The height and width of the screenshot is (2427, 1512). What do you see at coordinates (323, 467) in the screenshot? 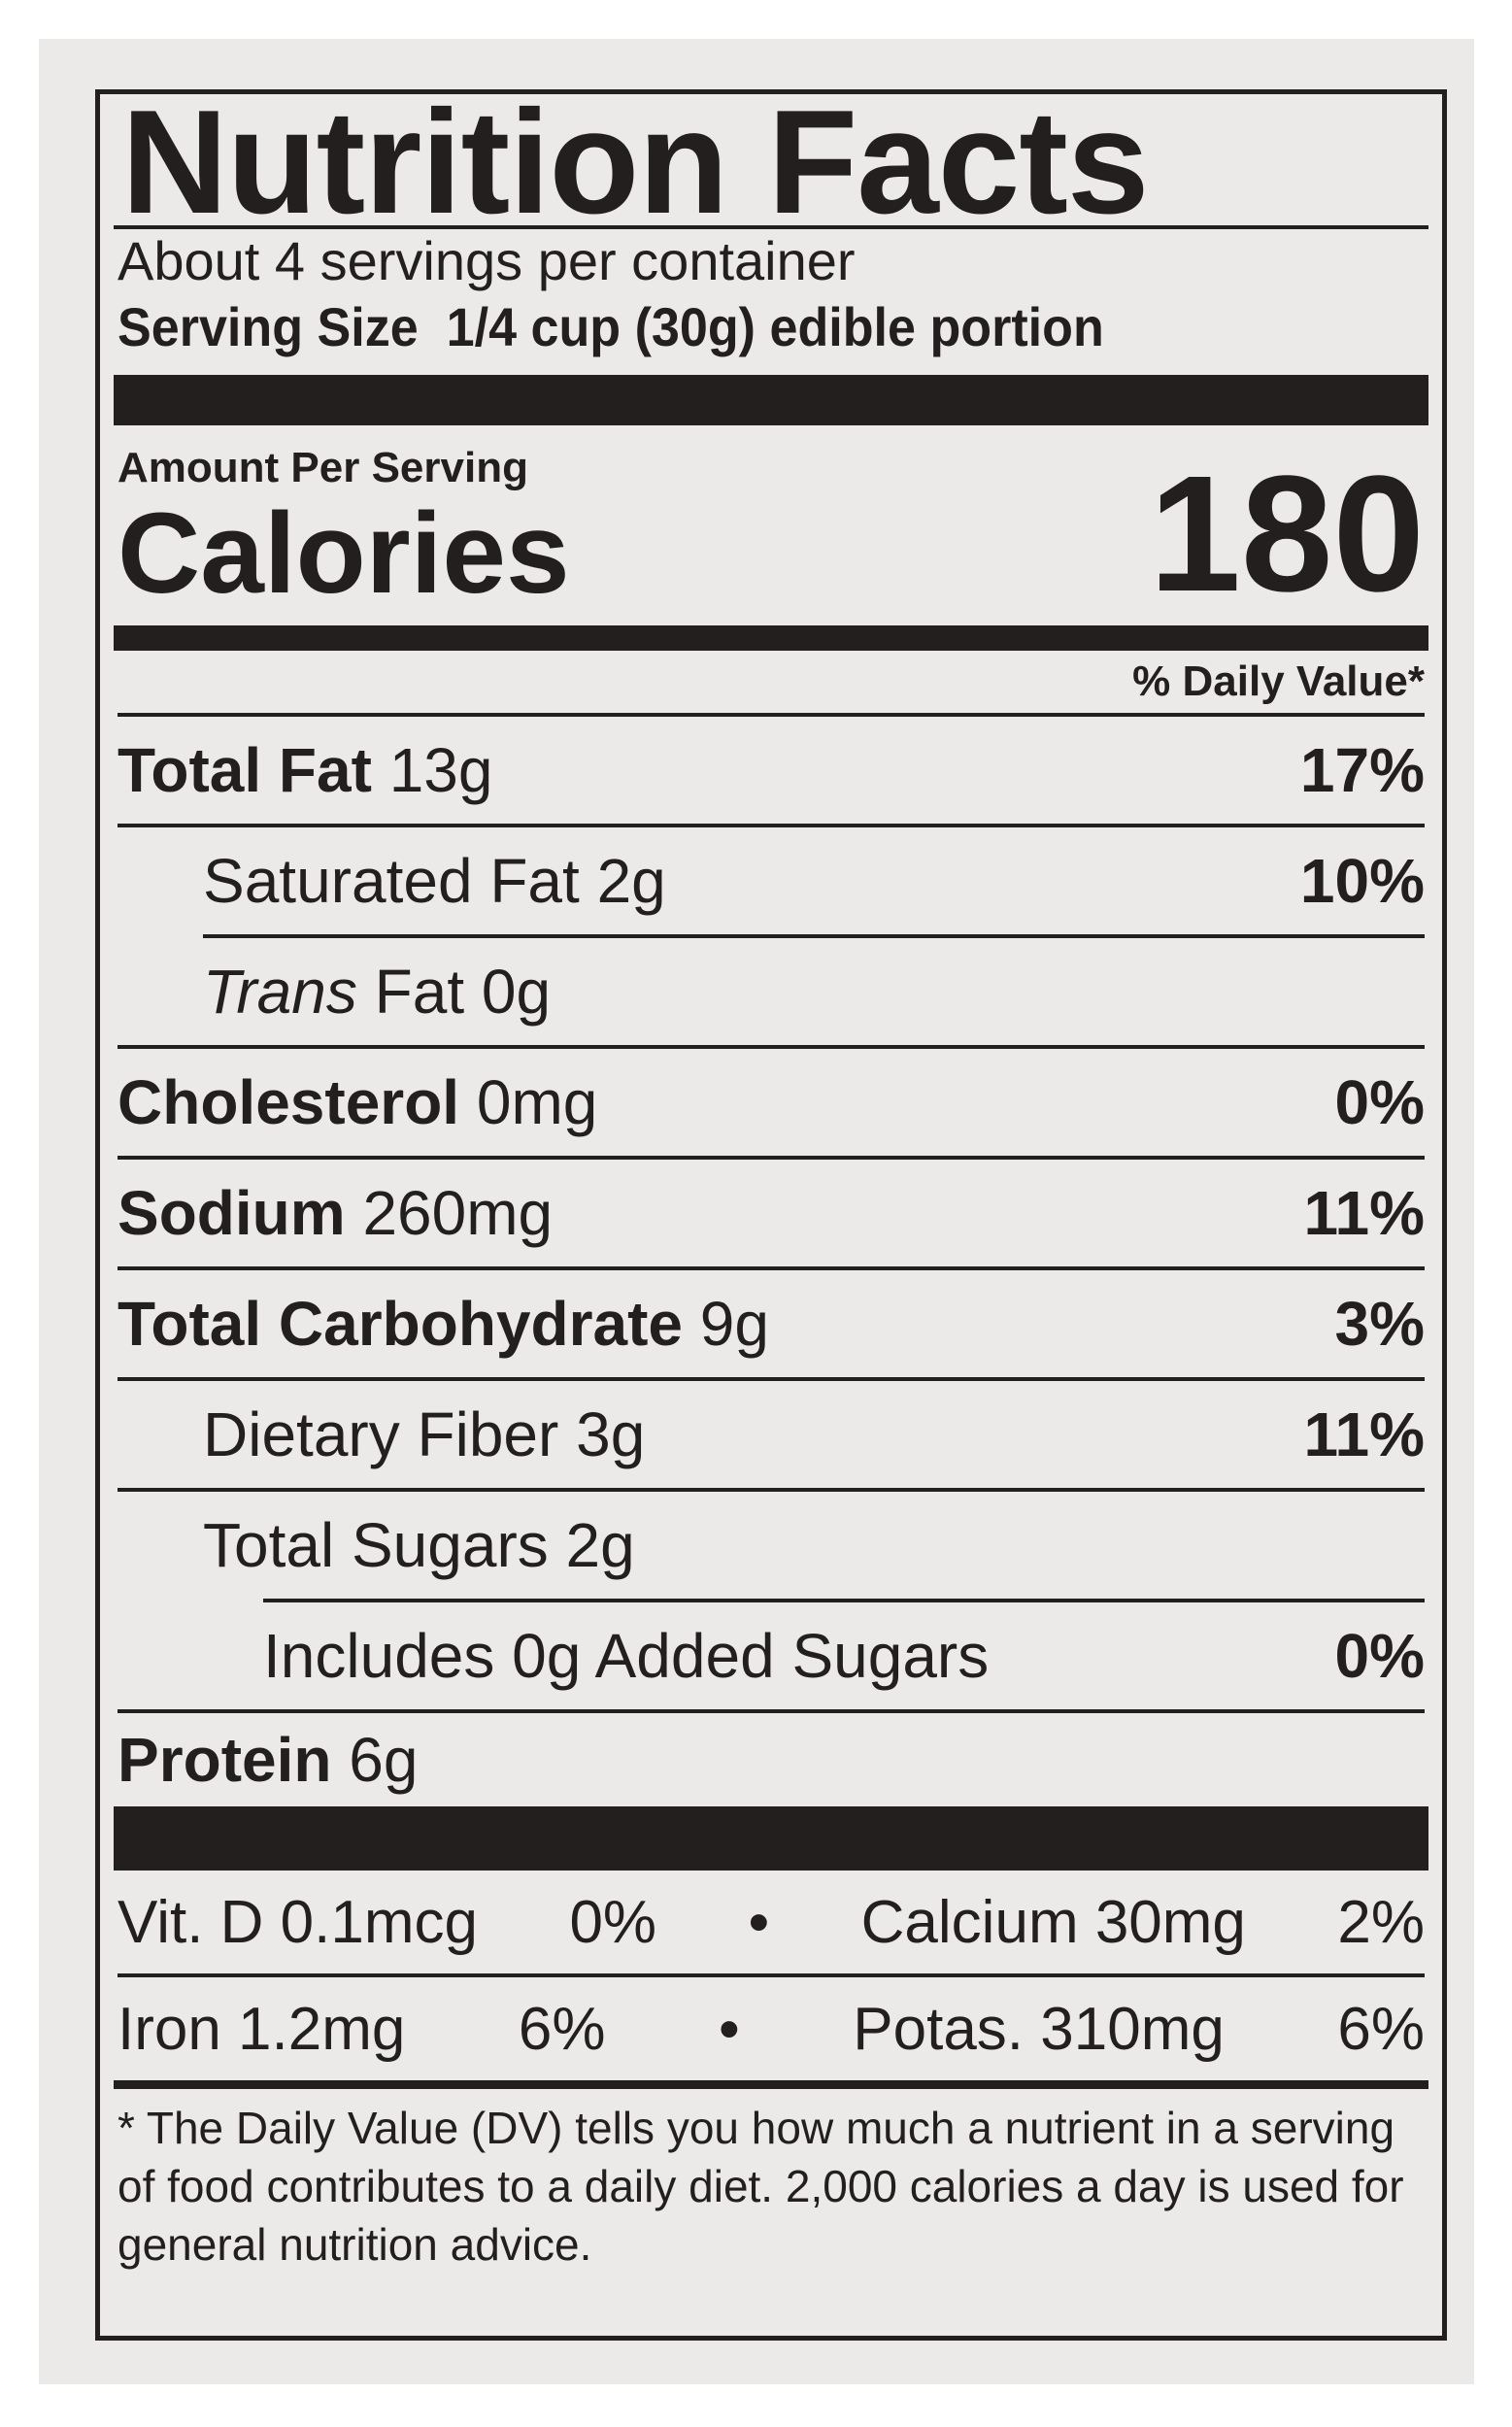
I see `amount-per-serving: Amount Per Serving` at bounding box center [323, 467].